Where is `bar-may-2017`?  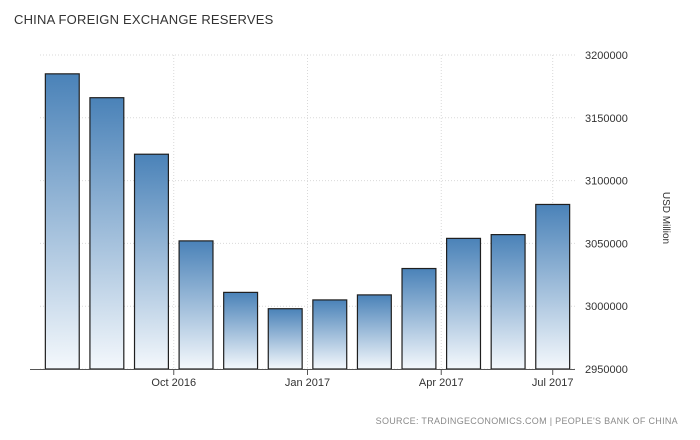
bar-may-2017 is located at coordinates (464, 303).